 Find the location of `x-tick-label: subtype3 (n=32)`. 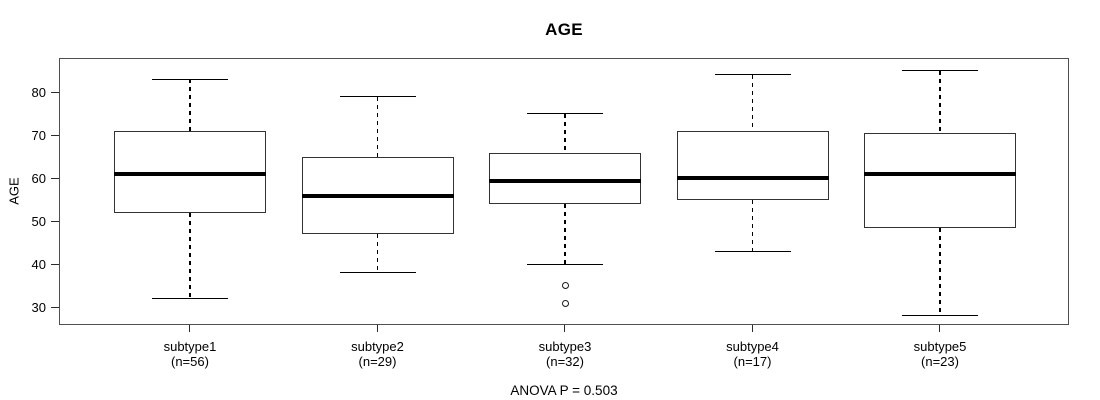

x-tick-label: subtype3 (n=32) is located at coordinates (565, 354).